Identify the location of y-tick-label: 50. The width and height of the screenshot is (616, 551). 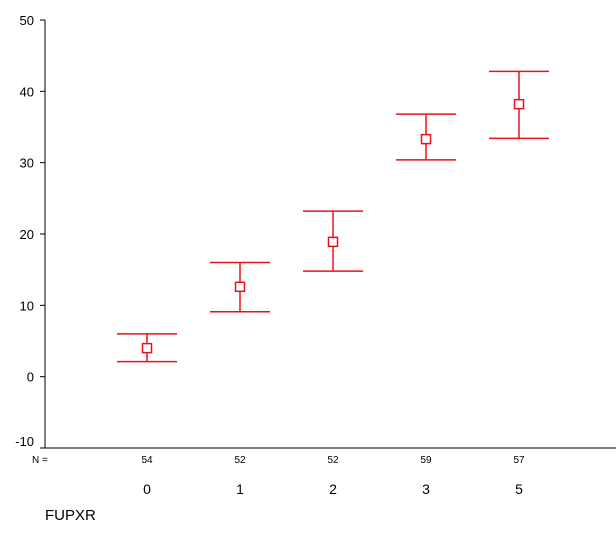
(27, 20).